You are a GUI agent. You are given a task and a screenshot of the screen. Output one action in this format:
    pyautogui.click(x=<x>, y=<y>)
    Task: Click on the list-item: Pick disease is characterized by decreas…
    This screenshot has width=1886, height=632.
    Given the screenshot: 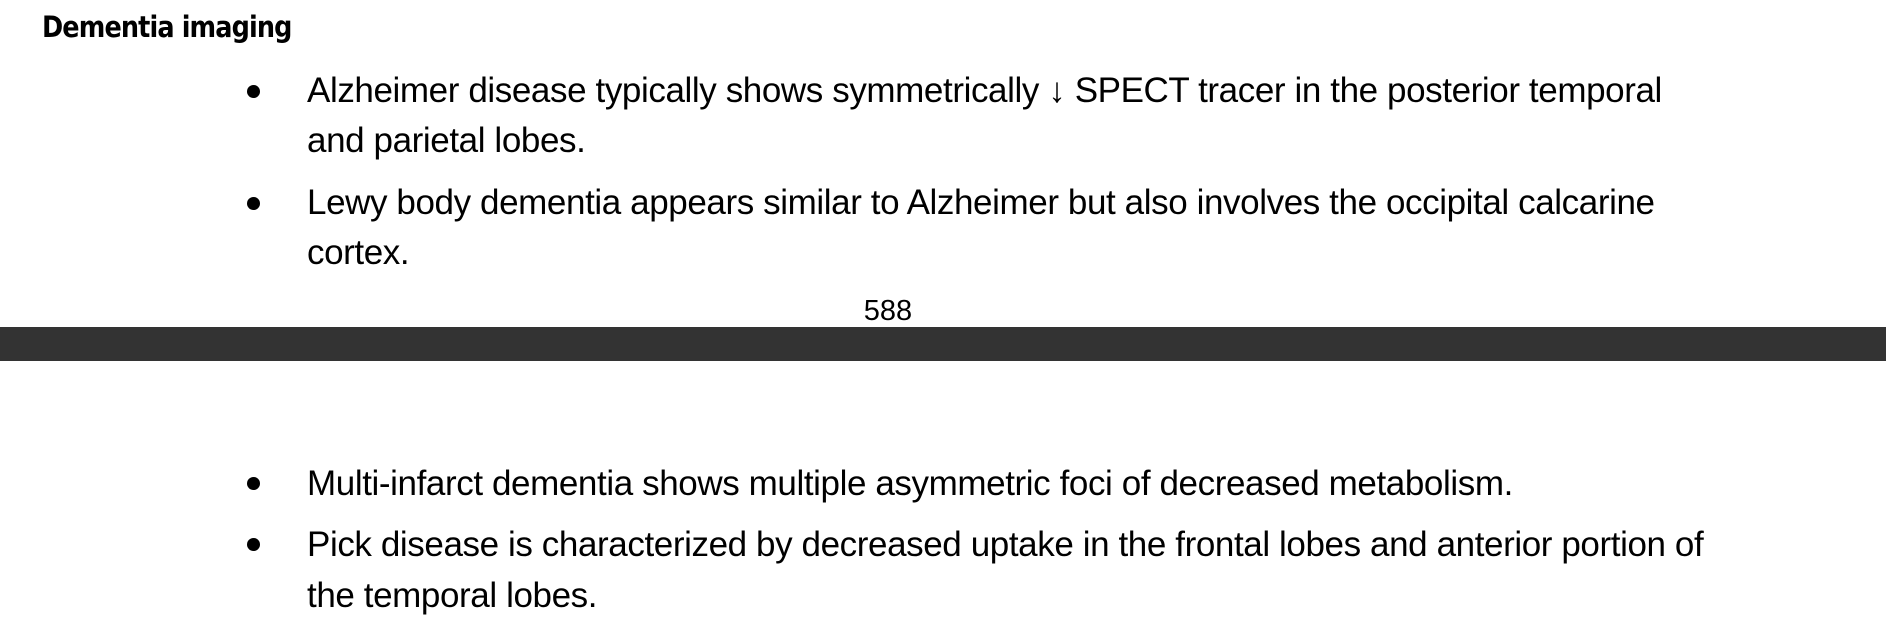 What is the action you would take?
    pyautogui.click(x=858, y=570)
    